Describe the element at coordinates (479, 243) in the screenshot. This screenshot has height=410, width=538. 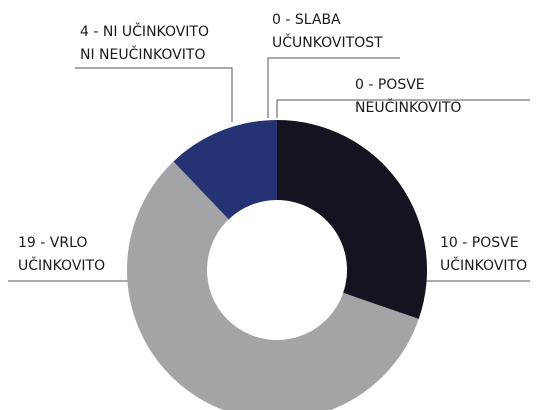
I see `slice-label: 10 - POSVE` at that location.